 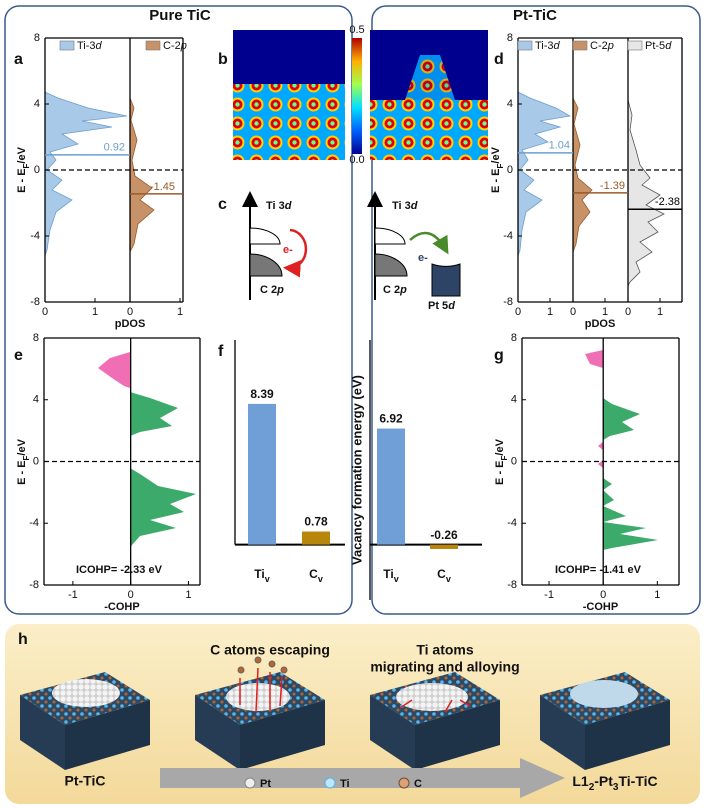 I want to click on band-label: C 2p, so click(x=395, y=290).